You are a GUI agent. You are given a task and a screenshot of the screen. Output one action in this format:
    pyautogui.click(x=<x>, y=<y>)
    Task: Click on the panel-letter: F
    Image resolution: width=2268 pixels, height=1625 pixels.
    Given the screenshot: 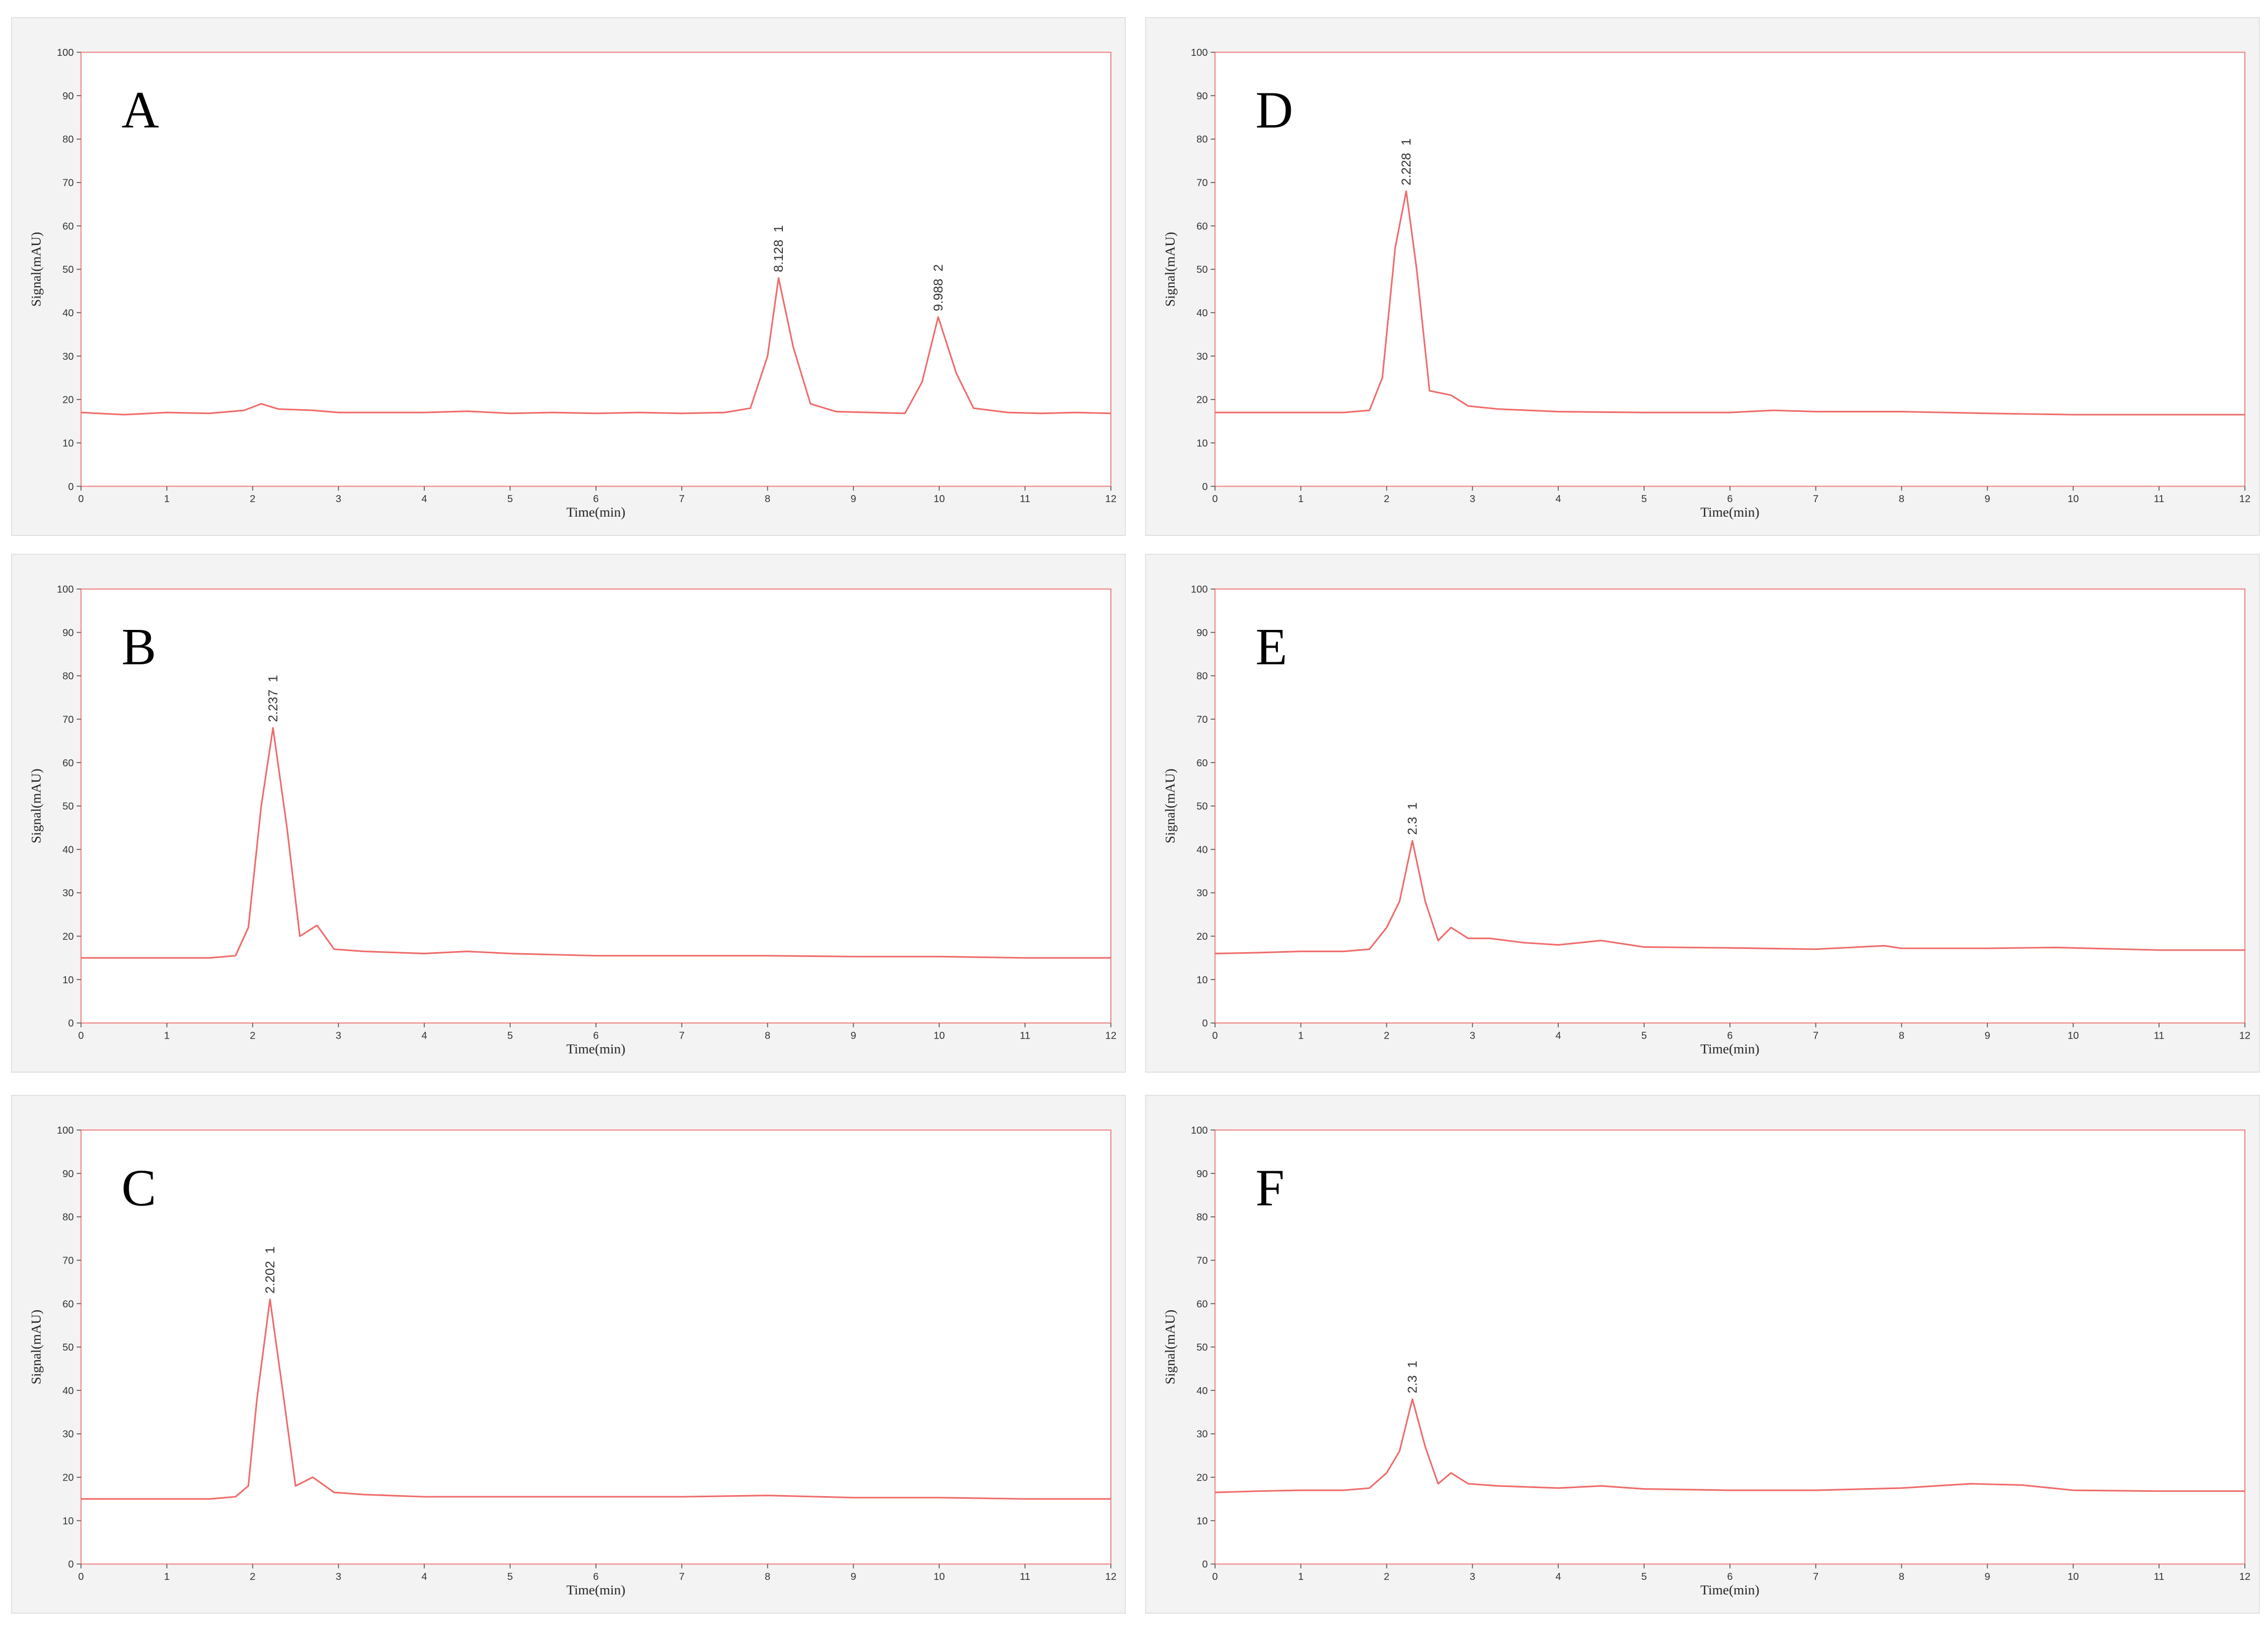 What is the action you would take?
    pyautogui.click(x=1269, y=1188)
    